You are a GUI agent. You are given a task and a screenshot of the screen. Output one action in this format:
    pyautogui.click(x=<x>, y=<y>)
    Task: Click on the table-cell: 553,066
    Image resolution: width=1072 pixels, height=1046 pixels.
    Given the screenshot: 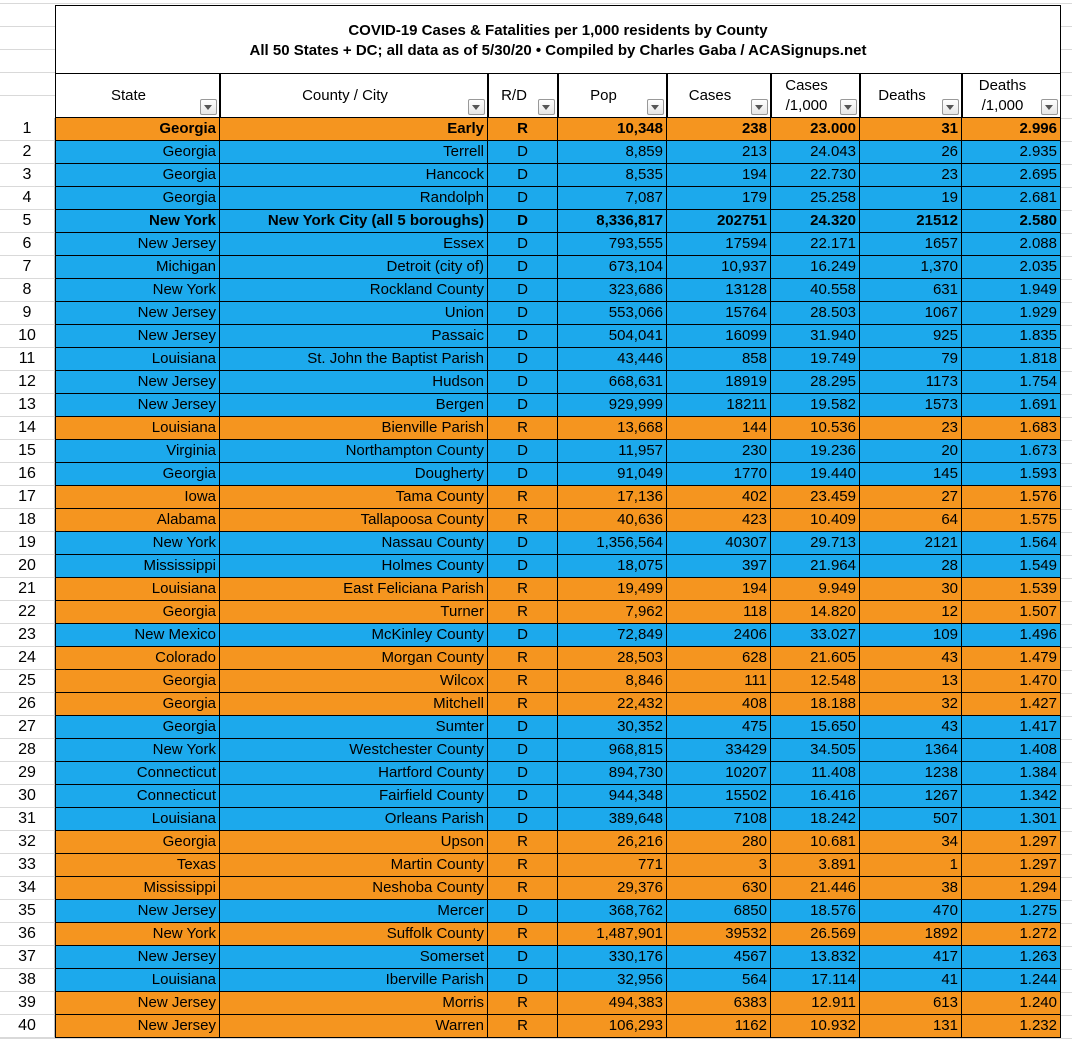 What is the action you would take?
    pyautogui.click(x=612, y=313)
    